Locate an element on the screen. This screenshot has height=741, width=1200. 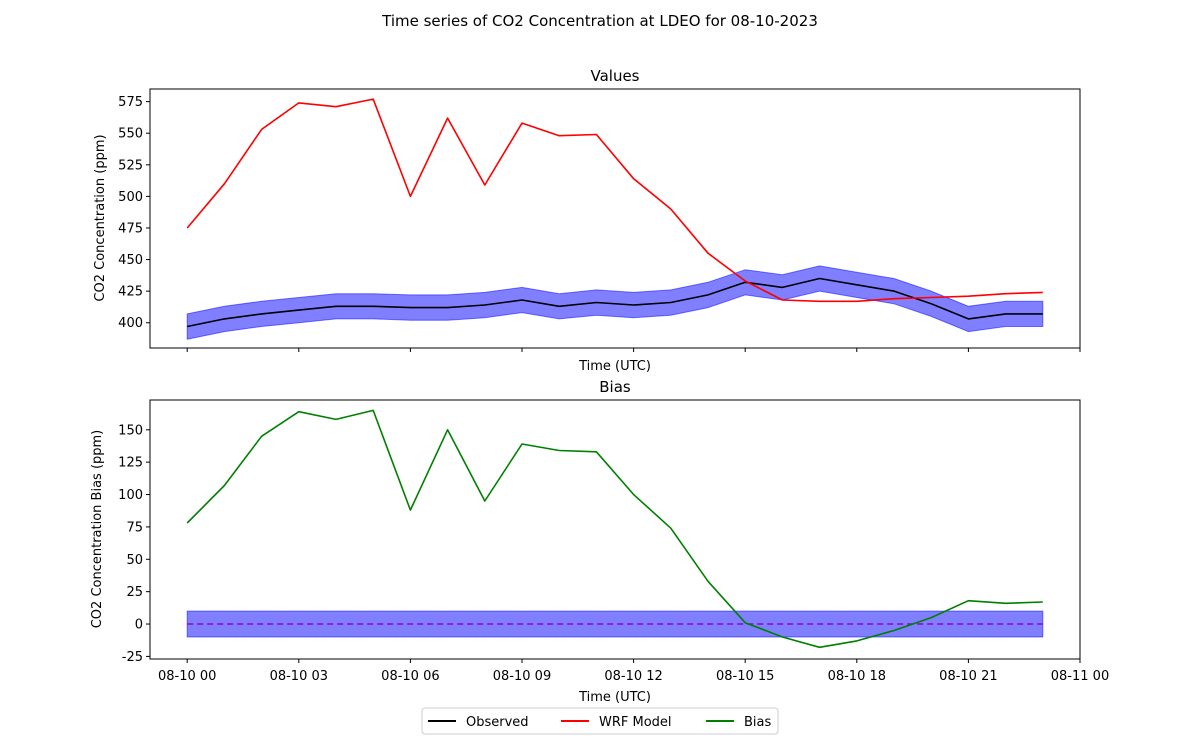
bias-xtick-label: 08-10 15 is located at coordinates (745, 676).